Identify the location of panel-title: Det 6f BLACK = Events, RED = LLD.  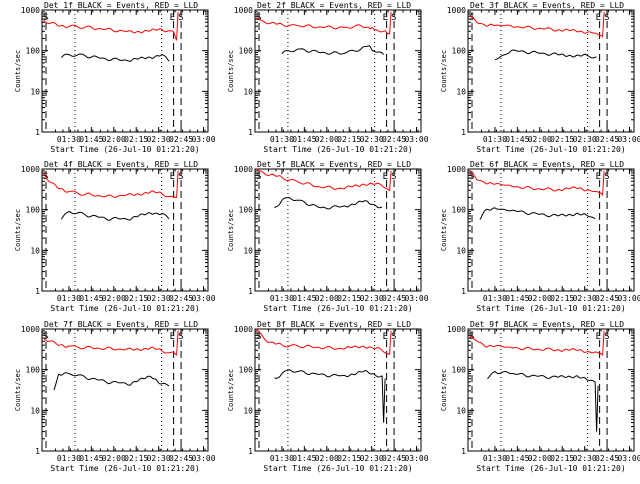
(547, 164).